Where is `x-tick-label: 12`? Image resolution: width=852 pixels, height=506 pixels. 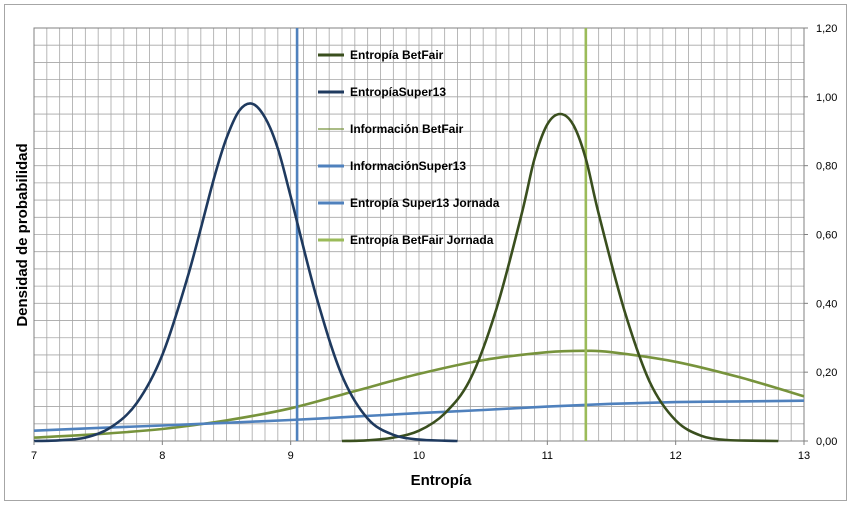
x-tick-label: 12 is located at coordinates (676, 456).